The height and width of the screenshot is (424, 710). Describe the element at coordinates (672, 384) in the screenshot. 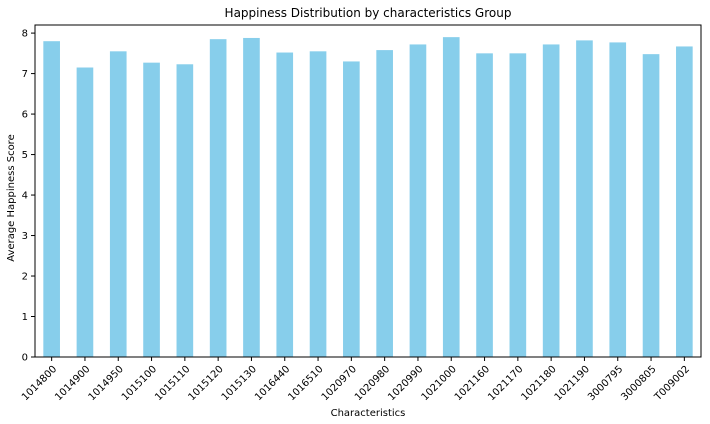

I see `x-tick-label: T009002` at that location.